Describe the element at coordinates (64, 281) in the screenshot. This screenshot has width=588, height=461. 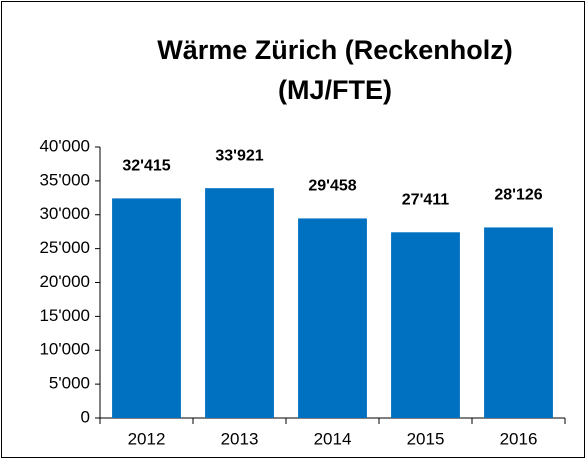
I see `y-tick-label: 20'000` at that location.